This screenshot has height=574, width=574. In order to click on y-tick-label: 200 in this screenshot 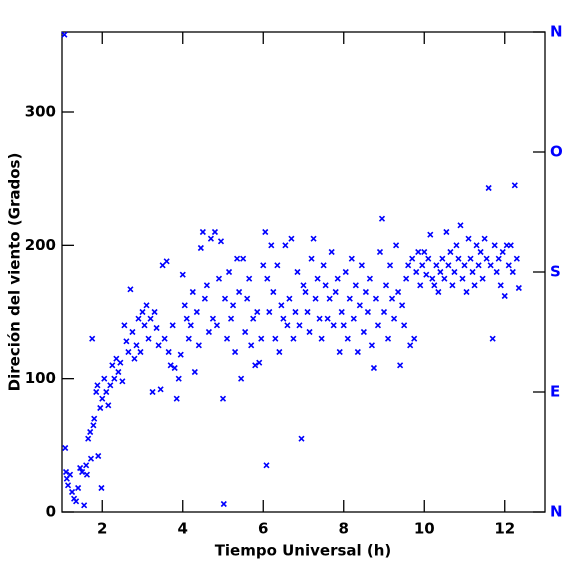, I will do `click(40, 245)`.